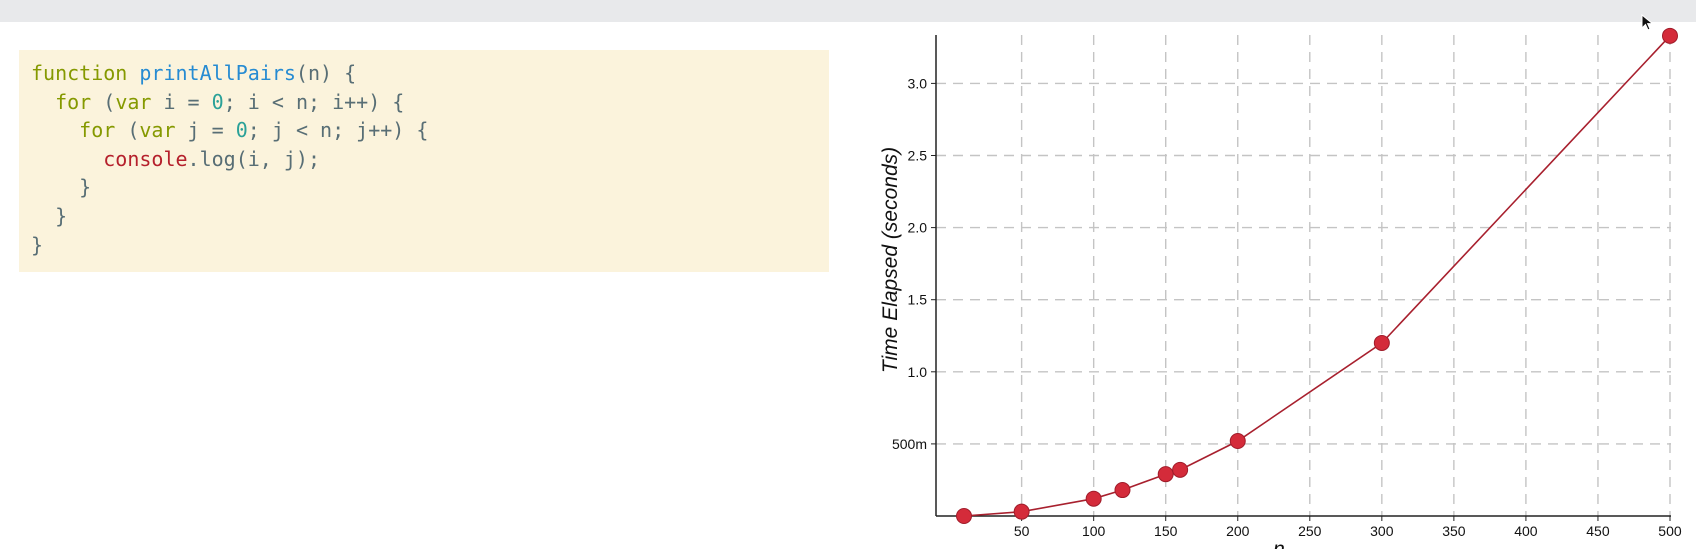 Image resolution: width=1696 pixels, height=549 pixels. Describe the element at coordinates (1310, 531) in the screenshot. I see `x-tick-label: 250` at that location.